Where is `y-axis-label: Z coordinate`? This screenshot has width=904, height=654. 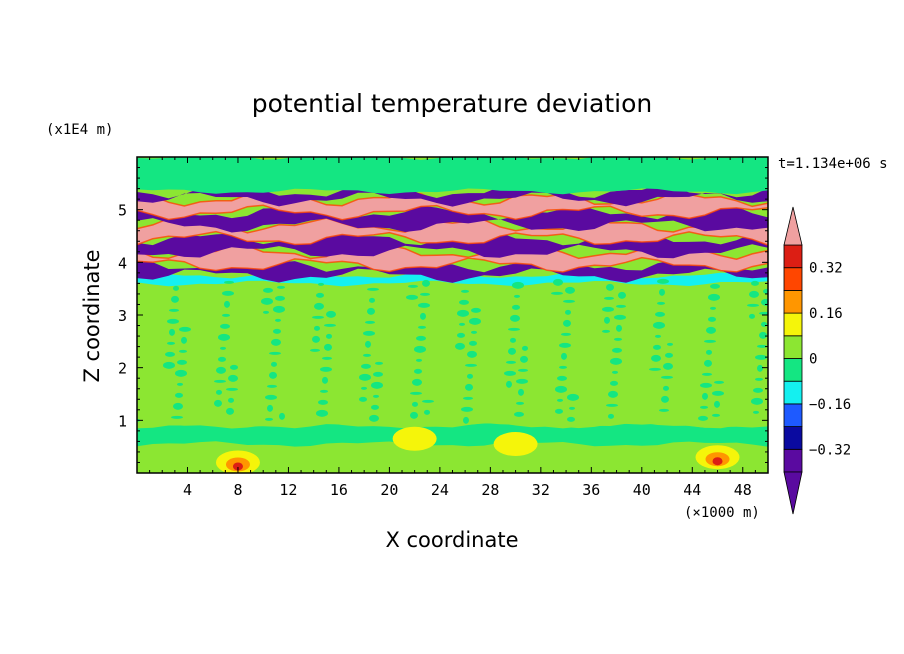 y-axis-label: Z coordinate is located at coordinates (92, 315).